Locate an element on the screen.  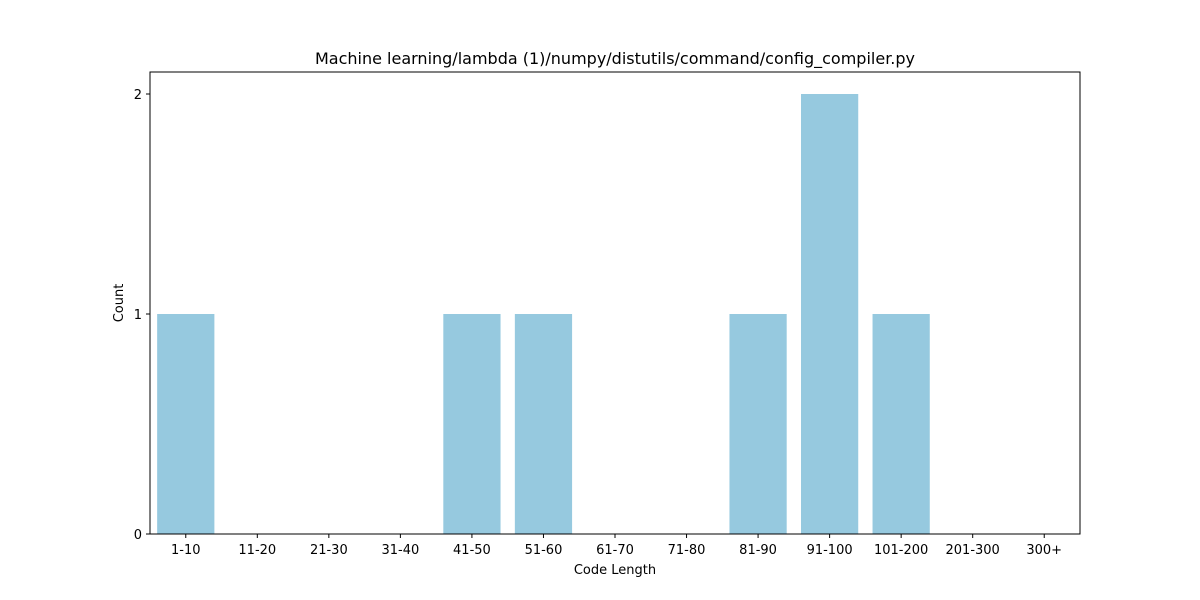
x-tick-label: 300+ is located at coordinates (1044, 550).